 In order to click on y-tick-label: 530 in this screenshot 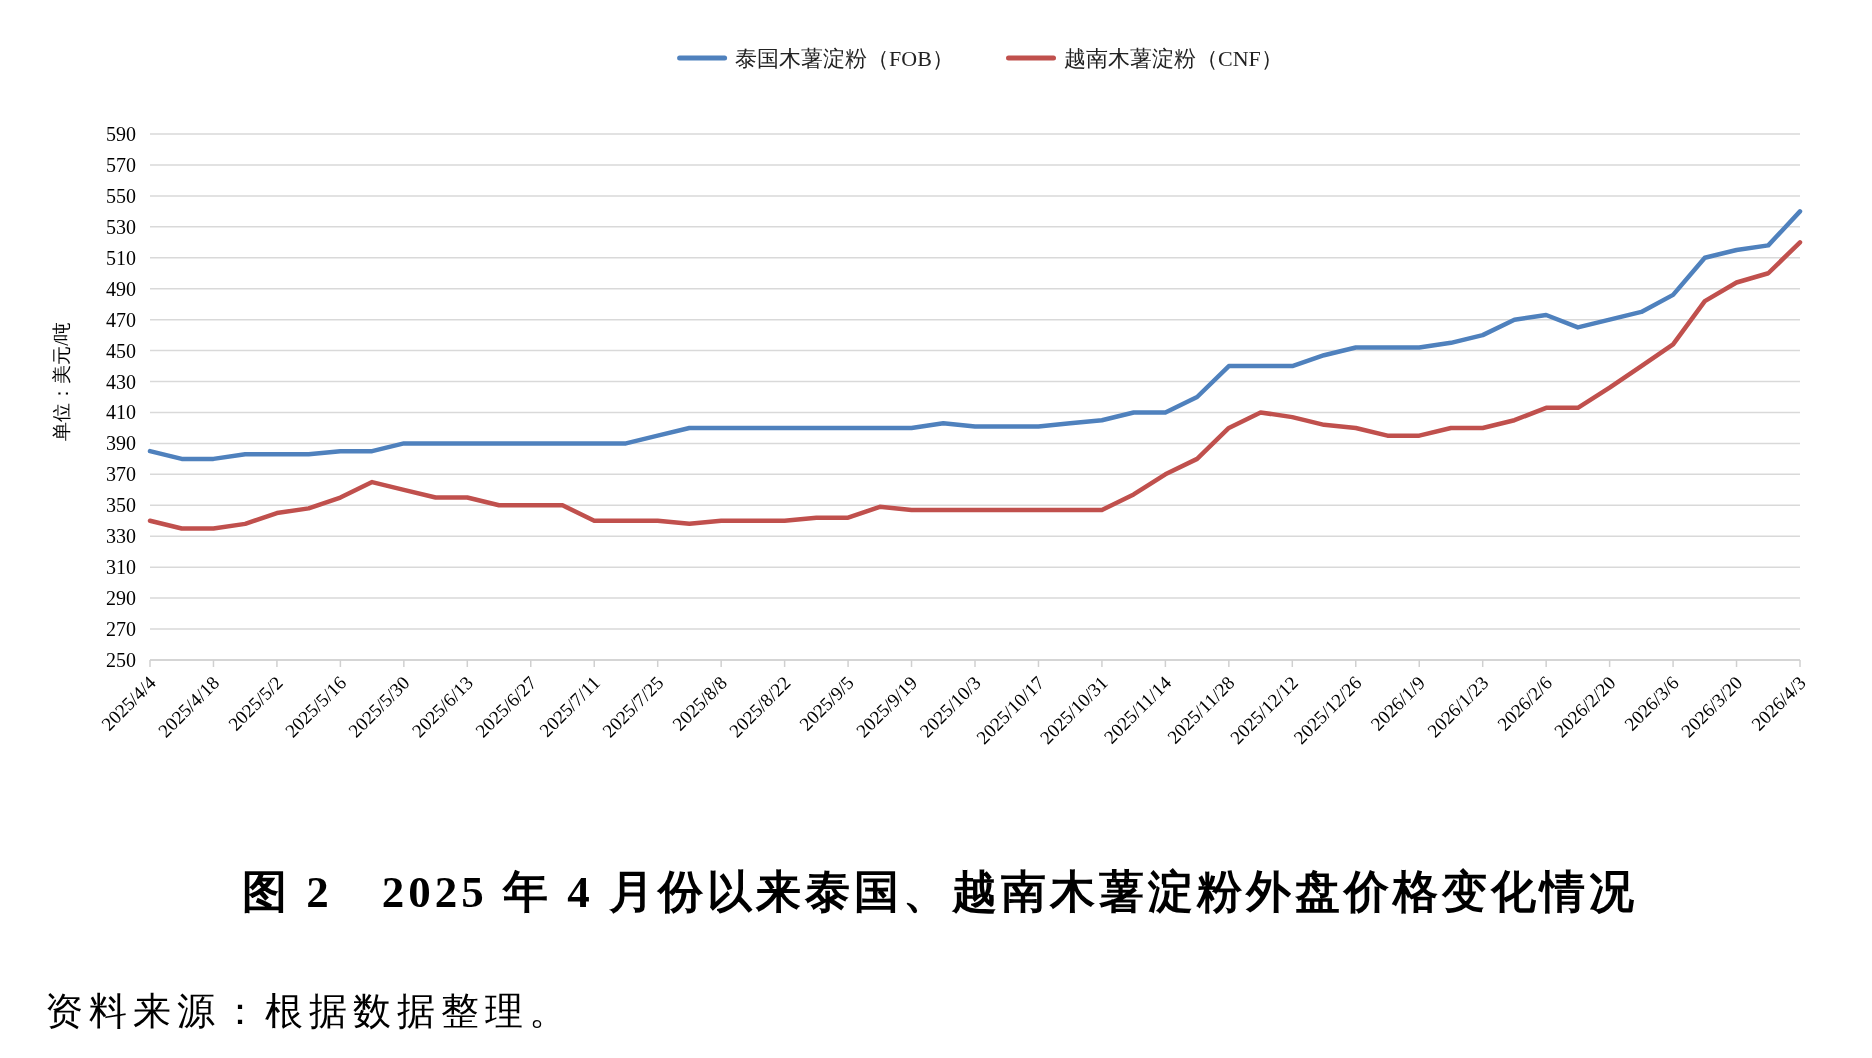, I will do `click(121, 226)`.